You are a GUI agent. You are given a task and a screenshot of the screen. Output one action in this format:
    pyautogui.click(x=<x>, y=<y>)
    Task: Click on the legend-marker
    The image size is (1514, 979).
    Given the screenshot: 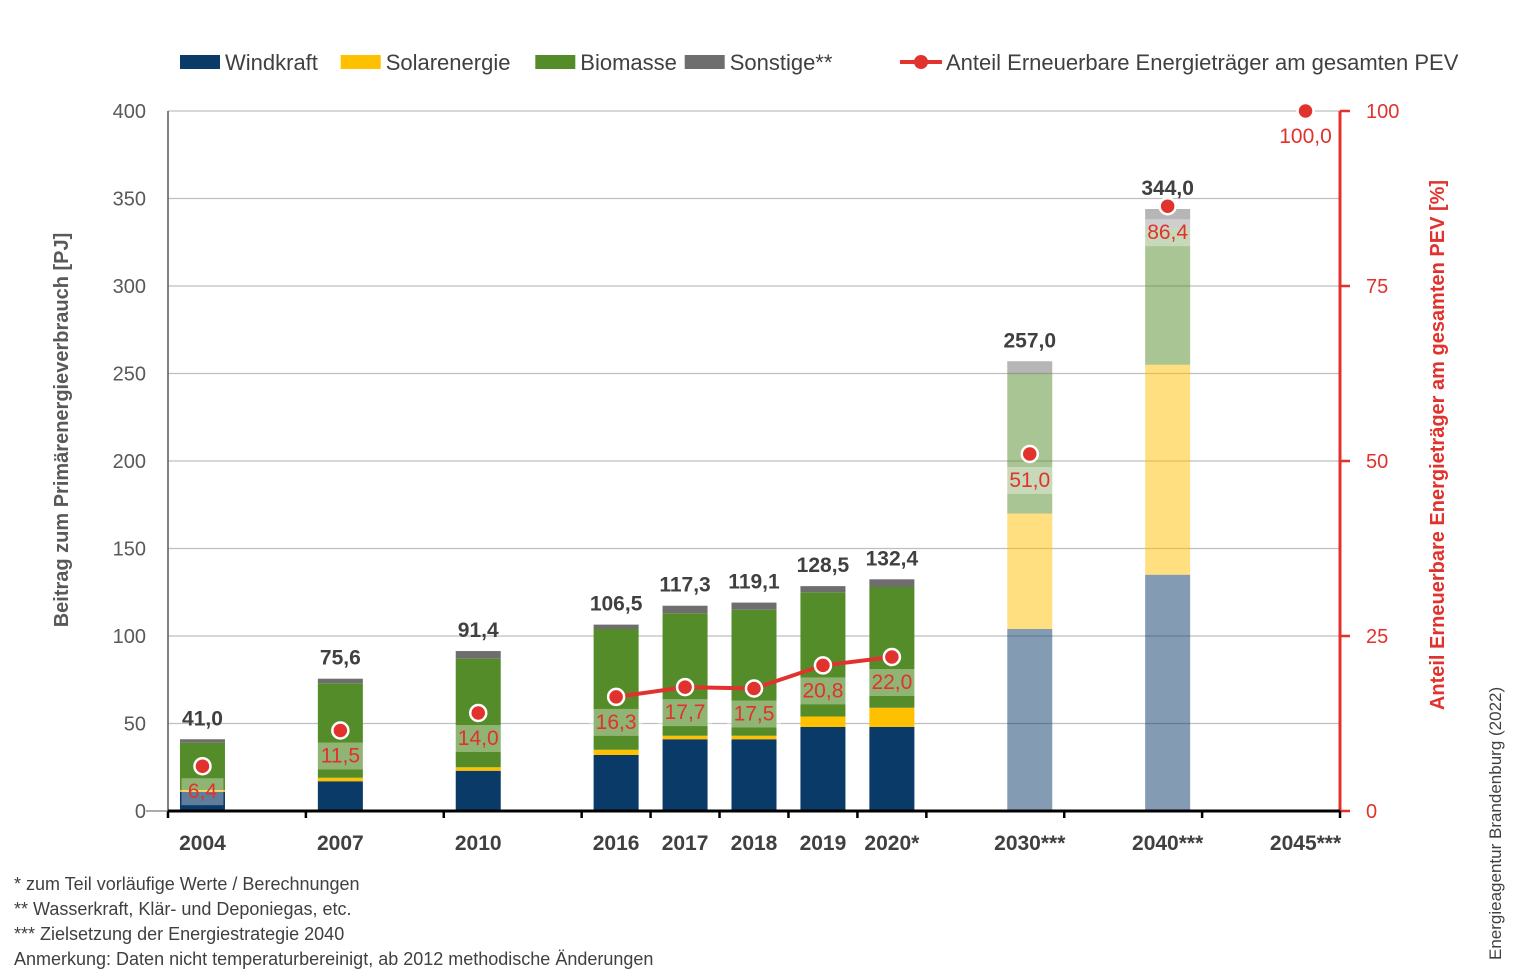 What is the action you would take?
    pyautogui.click(x=921, y=62)
    